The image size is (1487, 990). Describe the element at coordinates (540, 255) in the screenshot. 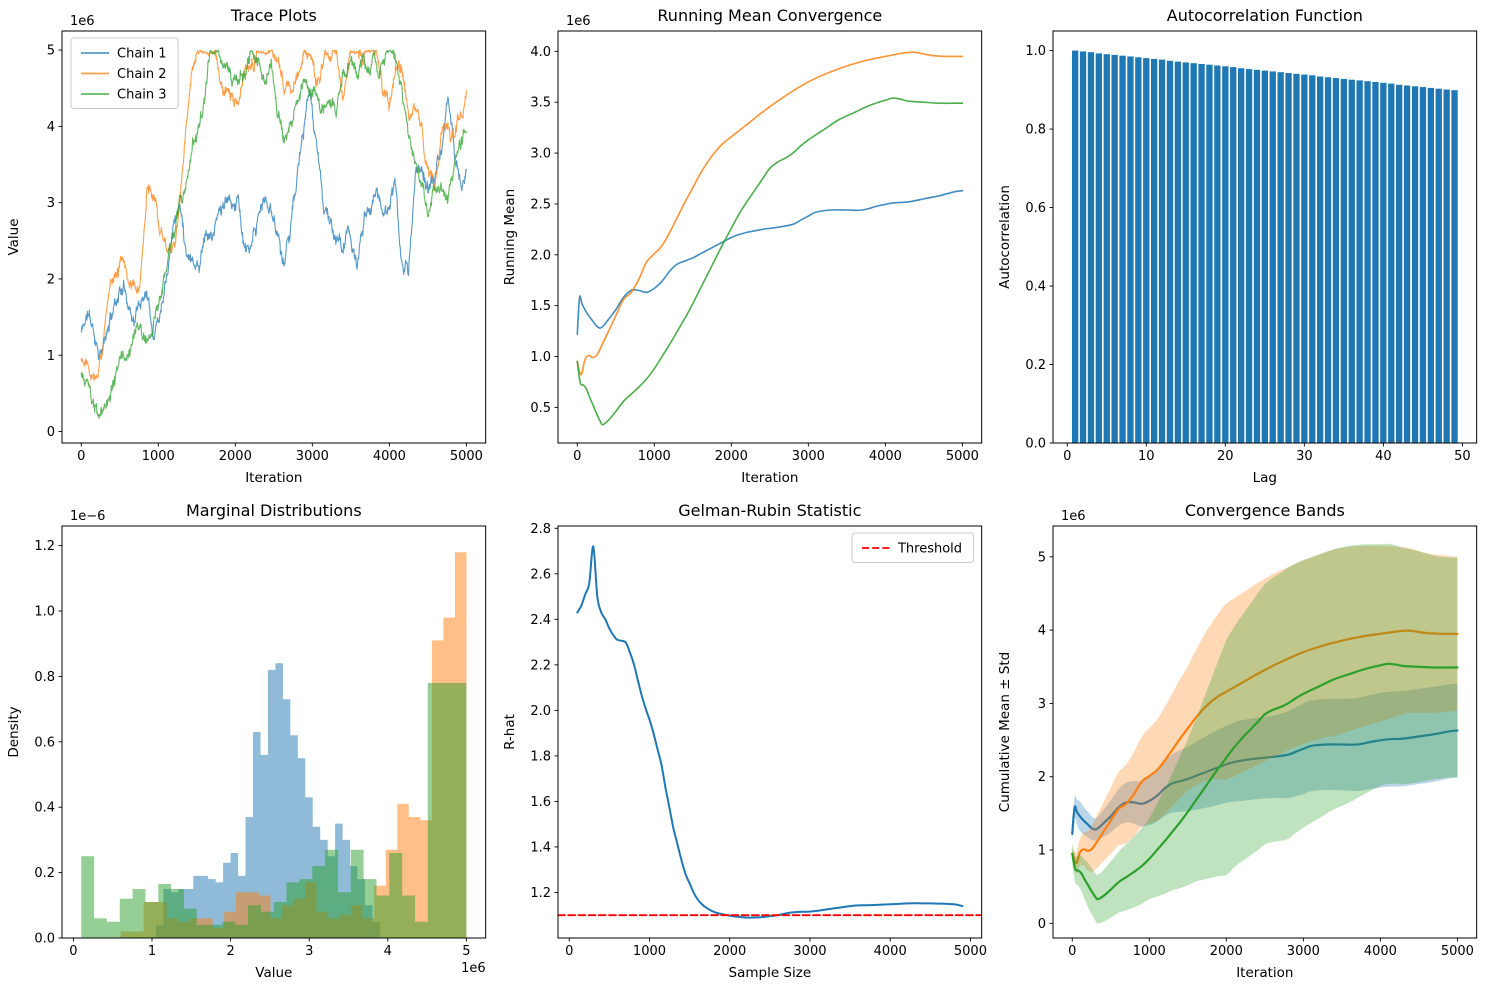

I see `y-tick-label: 2.0` at that location.